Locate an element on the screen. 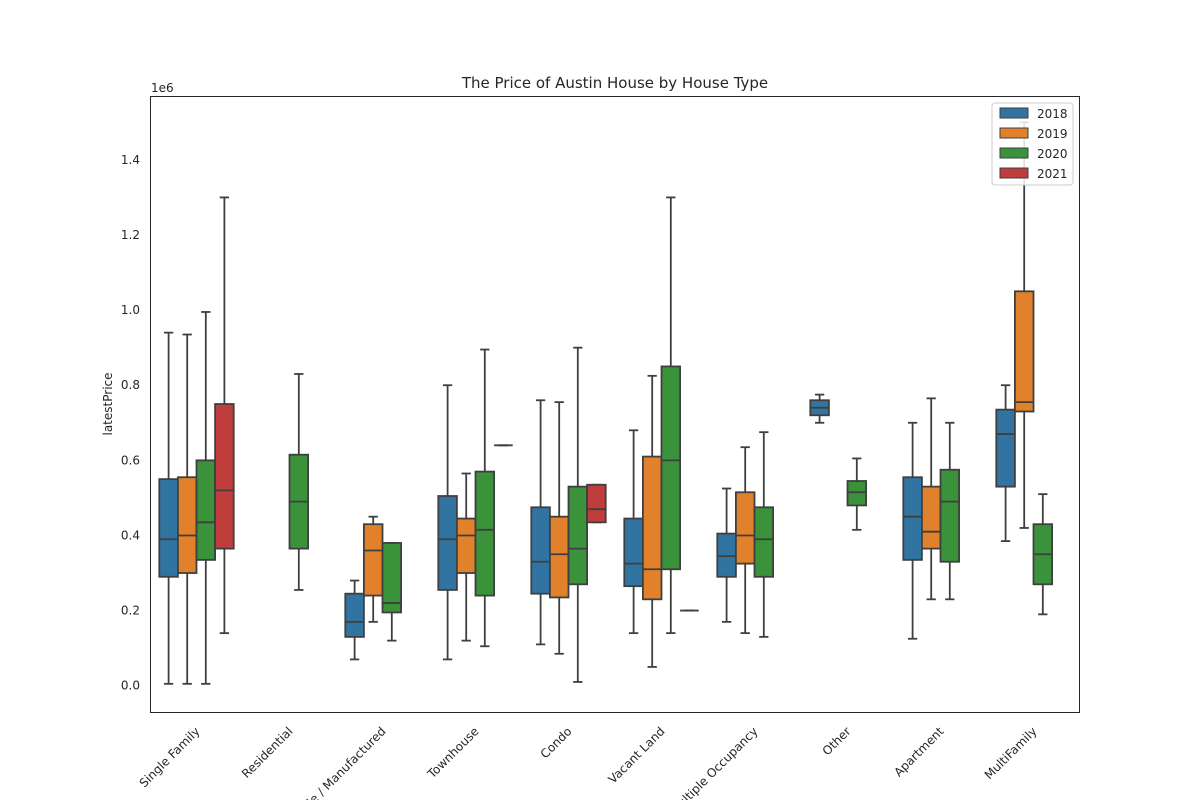 Image resolution: width=1200 pixels, height=804 pixels. box-condo-2020 is located at coordinates (578, 514).